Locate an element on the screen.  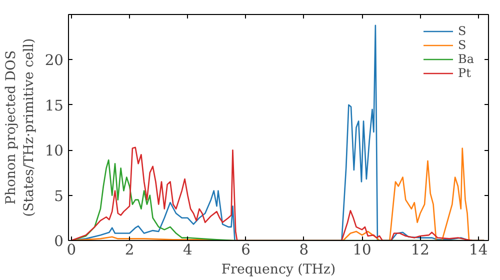
y-tick-label: 10 is located at coordinates (54, 151).